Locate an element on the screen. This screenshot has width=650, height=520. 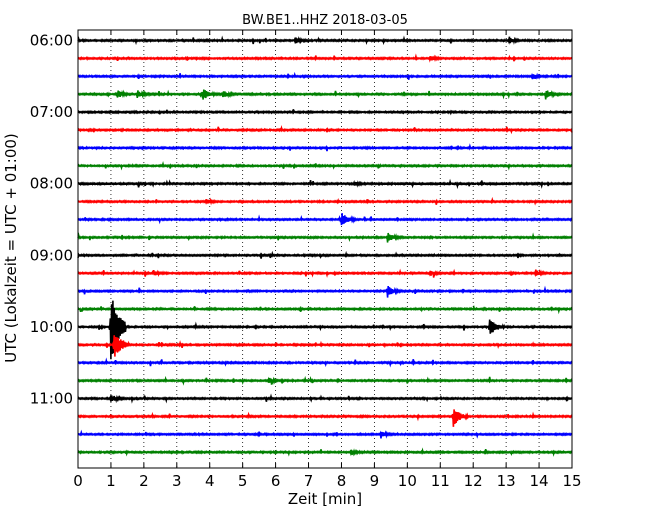
x-tick-label: 14 is located at coordinates (539, 481).